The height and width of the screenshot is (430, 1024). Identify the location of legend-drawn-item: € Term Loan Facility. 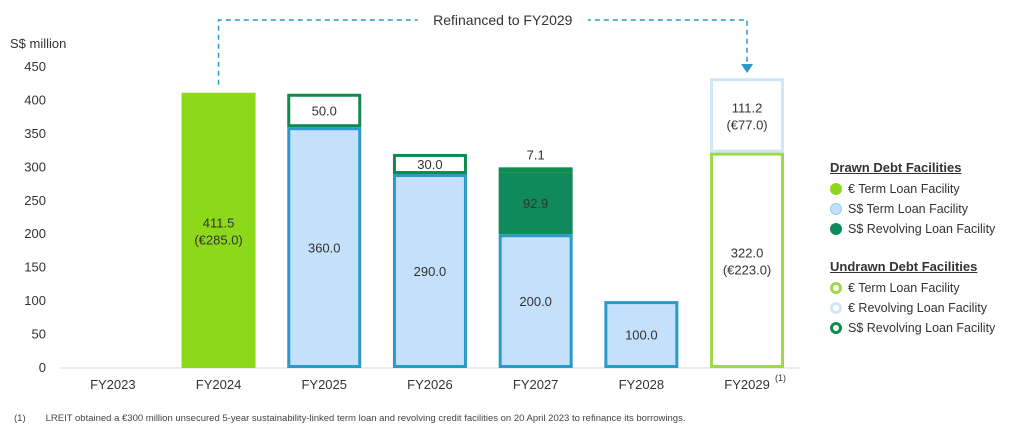
(912, 189).